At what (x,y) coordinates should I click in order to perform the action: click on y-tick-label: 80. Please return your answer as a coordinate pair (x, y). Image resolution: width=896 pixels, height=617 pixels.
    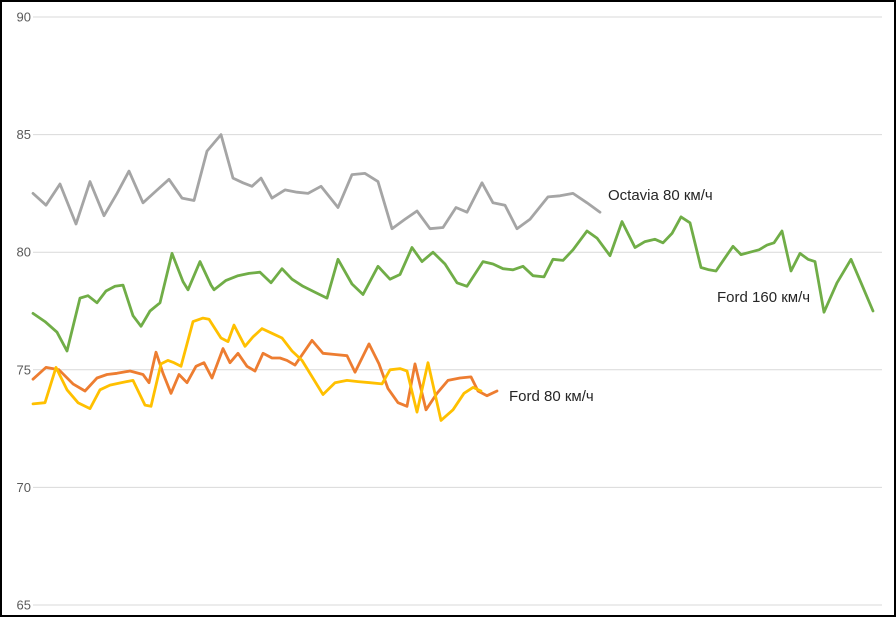
    Looking at the image, I should click on (24, 252).